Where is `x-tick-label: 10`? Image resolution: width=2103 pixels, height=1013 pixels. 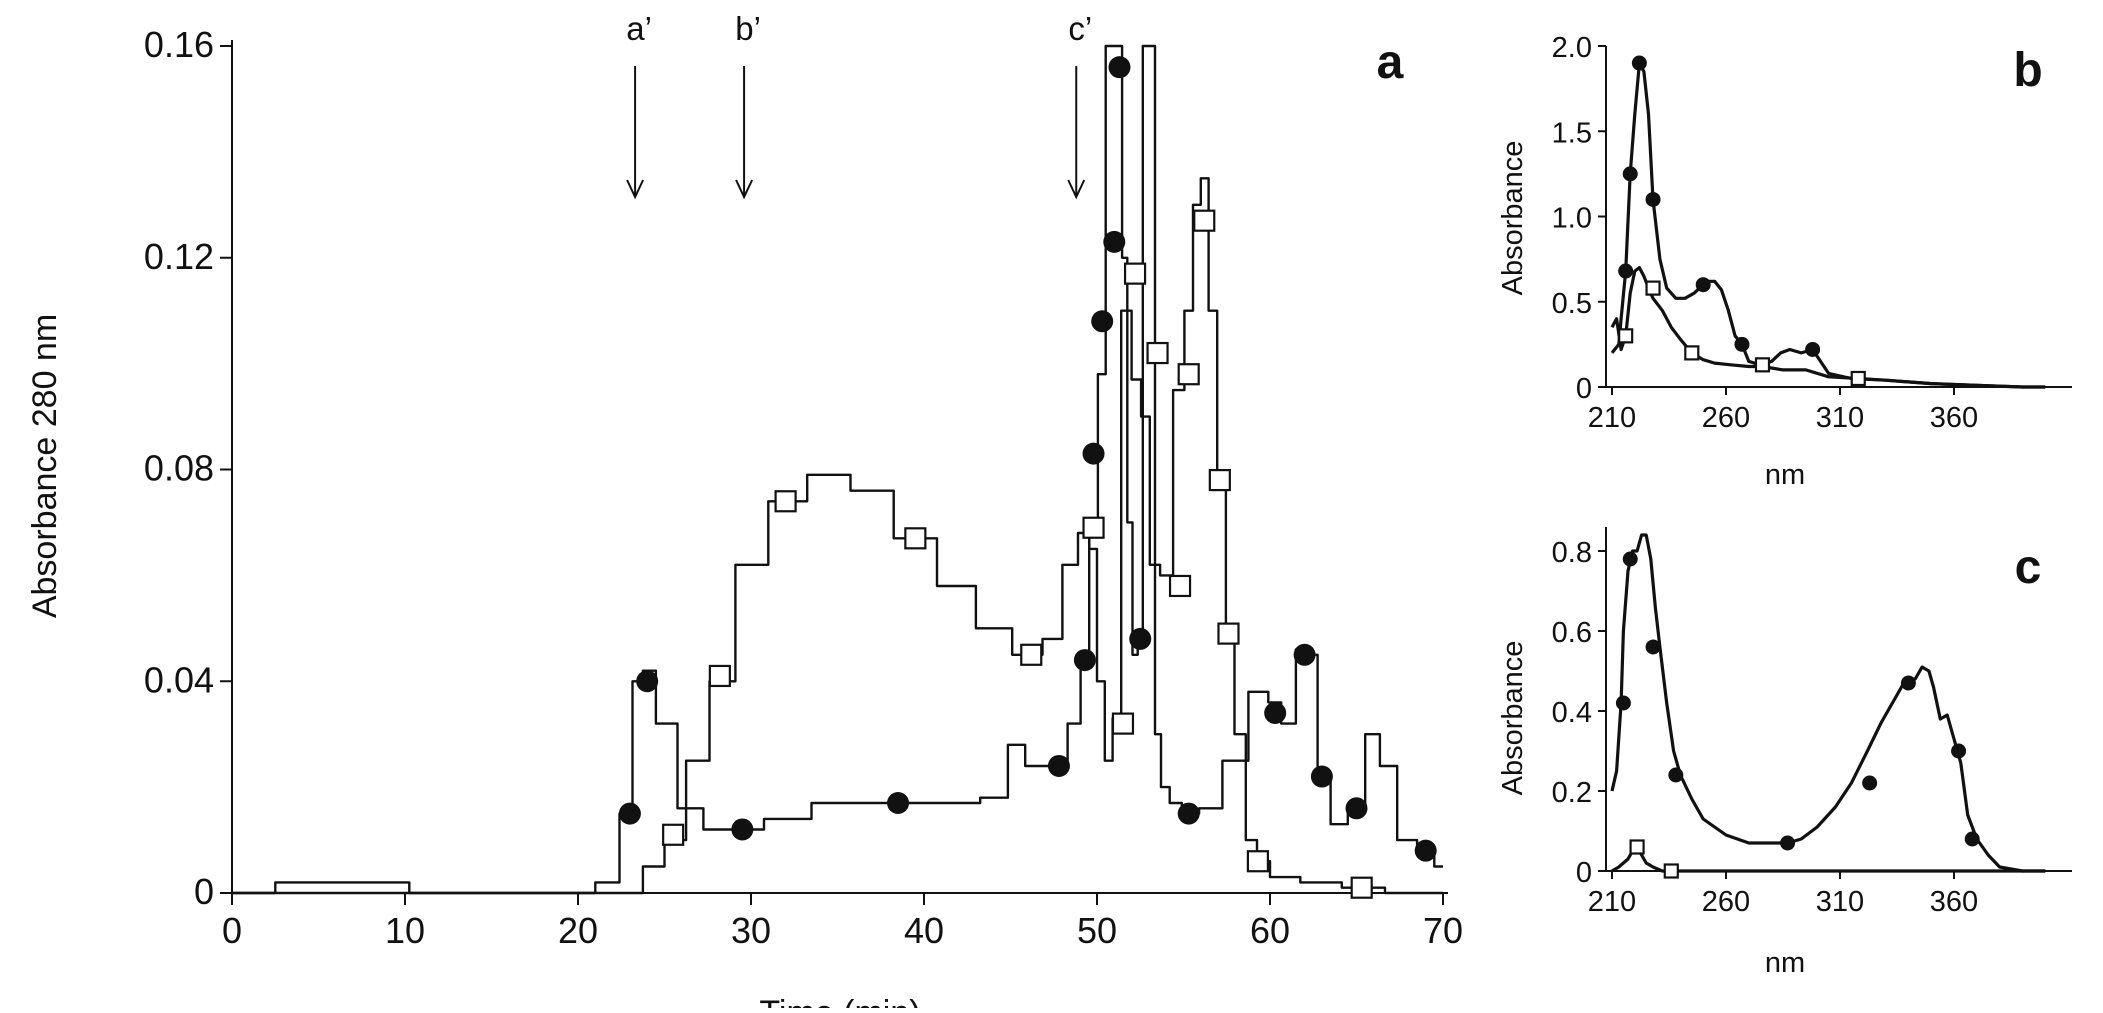
x-tick-label: 10 is located at coordinates (405, 930).